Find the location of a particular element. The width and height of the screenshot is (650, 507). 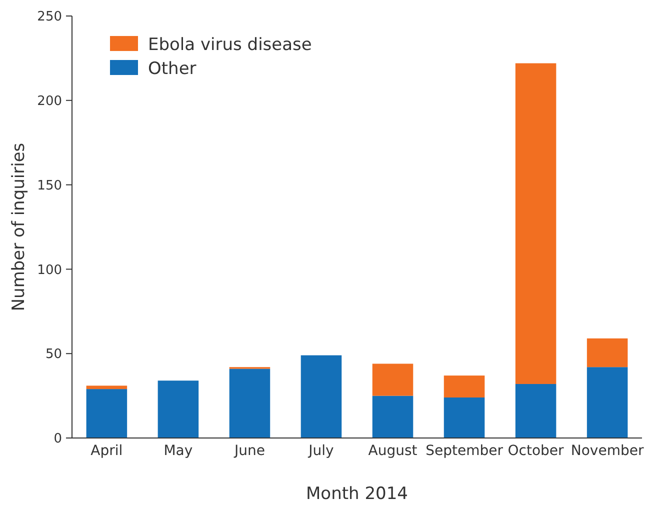

legend-label: Ebola virus disease is located at coordinates (230, 44).